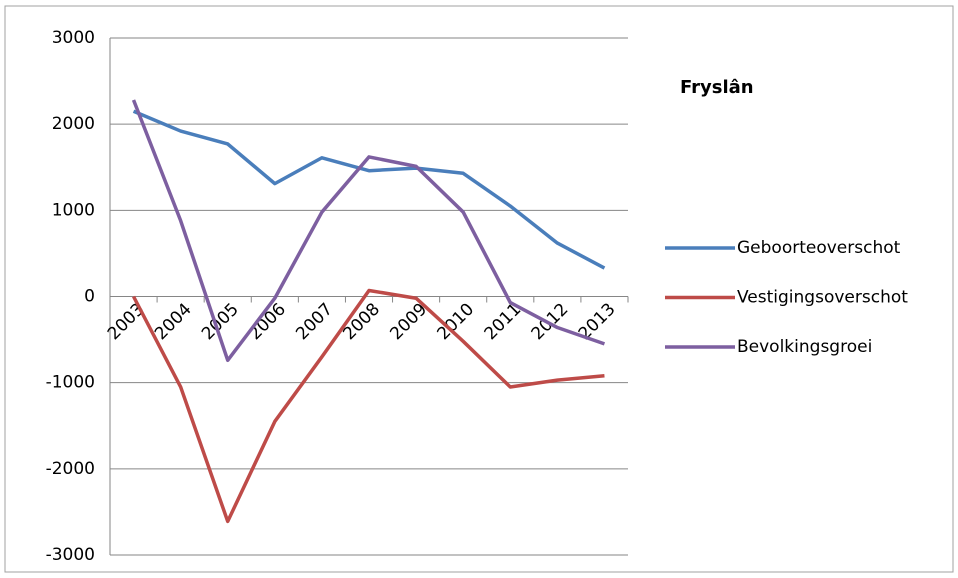 The width and height of the screenshot is (958, 578). Describe the element at coordinates (822, 298) in the screenshot. I see `legend-label: Vestigingsoverschot` at that location.